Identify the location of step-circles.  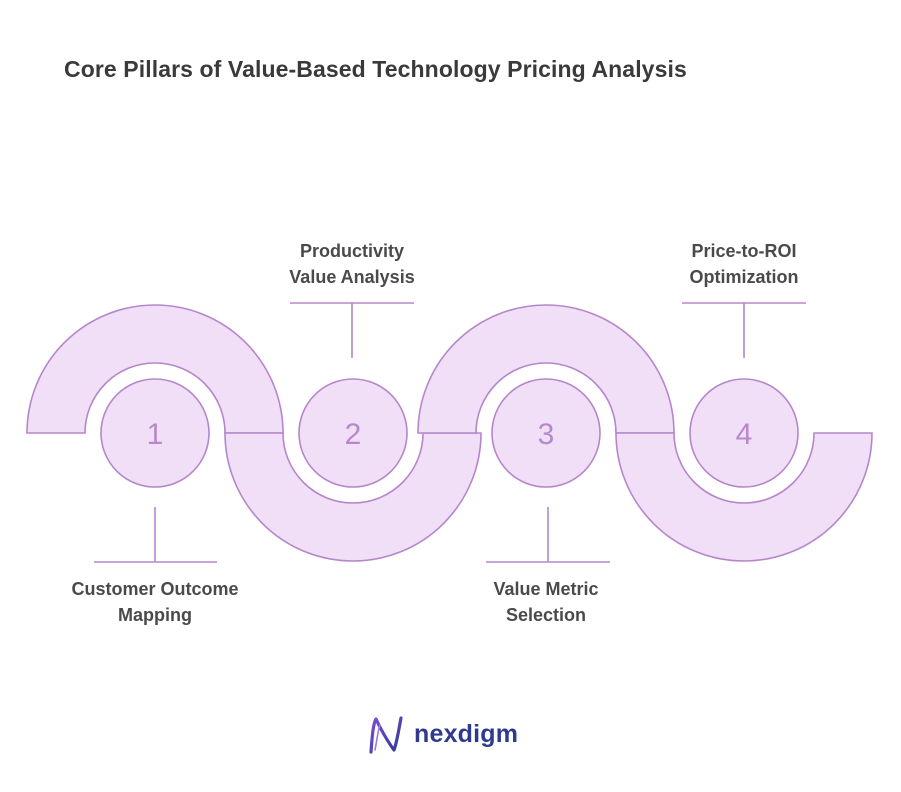
(449, 433).